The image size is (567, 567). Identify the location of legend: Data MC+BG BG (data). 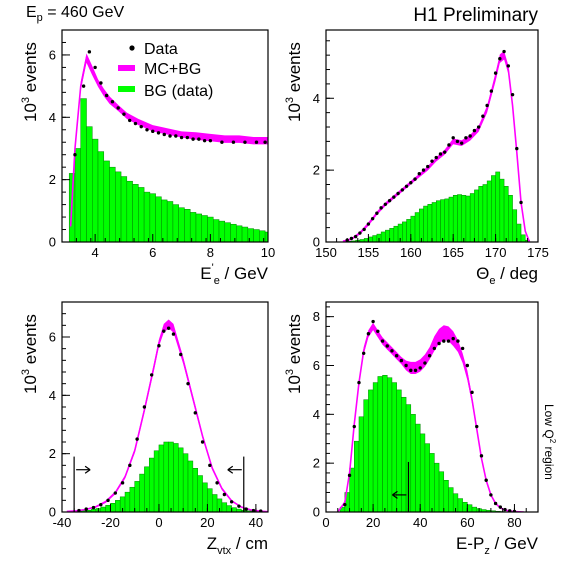
(165, 70).